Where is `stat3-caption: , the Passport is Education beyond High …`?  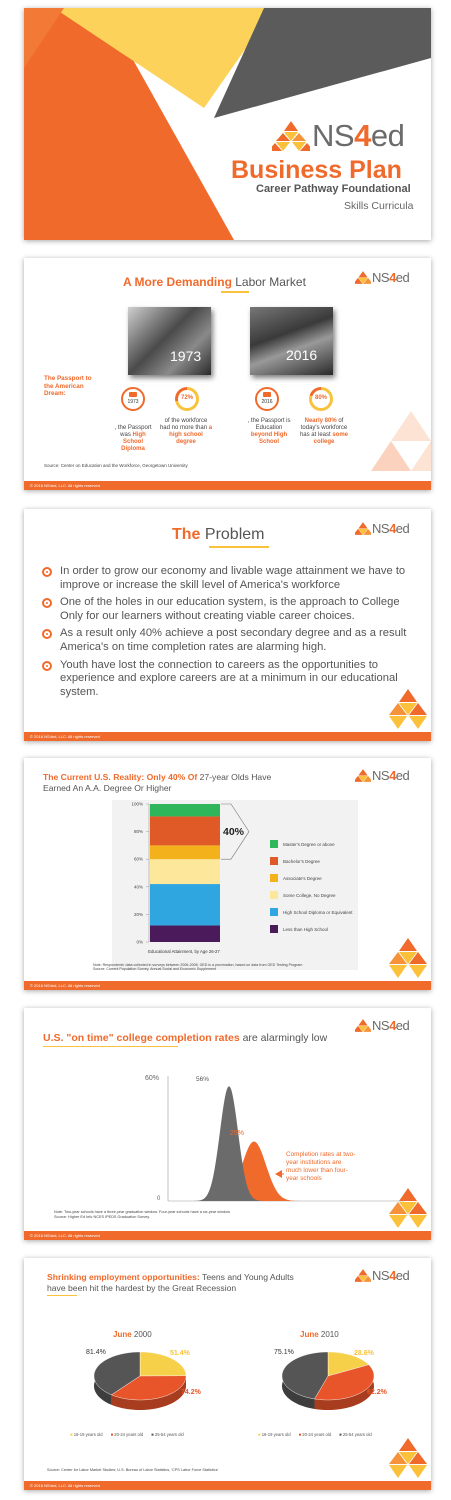
stat3-caption: , the Passport is Education beyond High … is located at coordinates (269, 431).